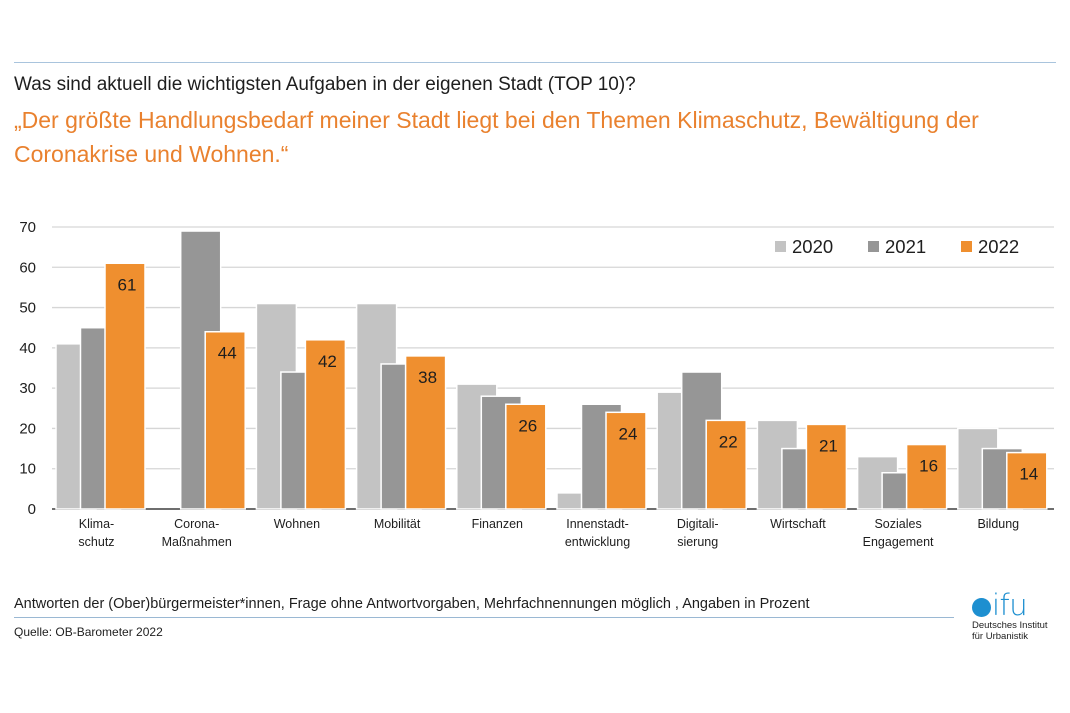 This screenshot has height=713, width=1070. Describe the element at coordinates (728, 441) in the screenshot. I see `data-label: 22` at that location.